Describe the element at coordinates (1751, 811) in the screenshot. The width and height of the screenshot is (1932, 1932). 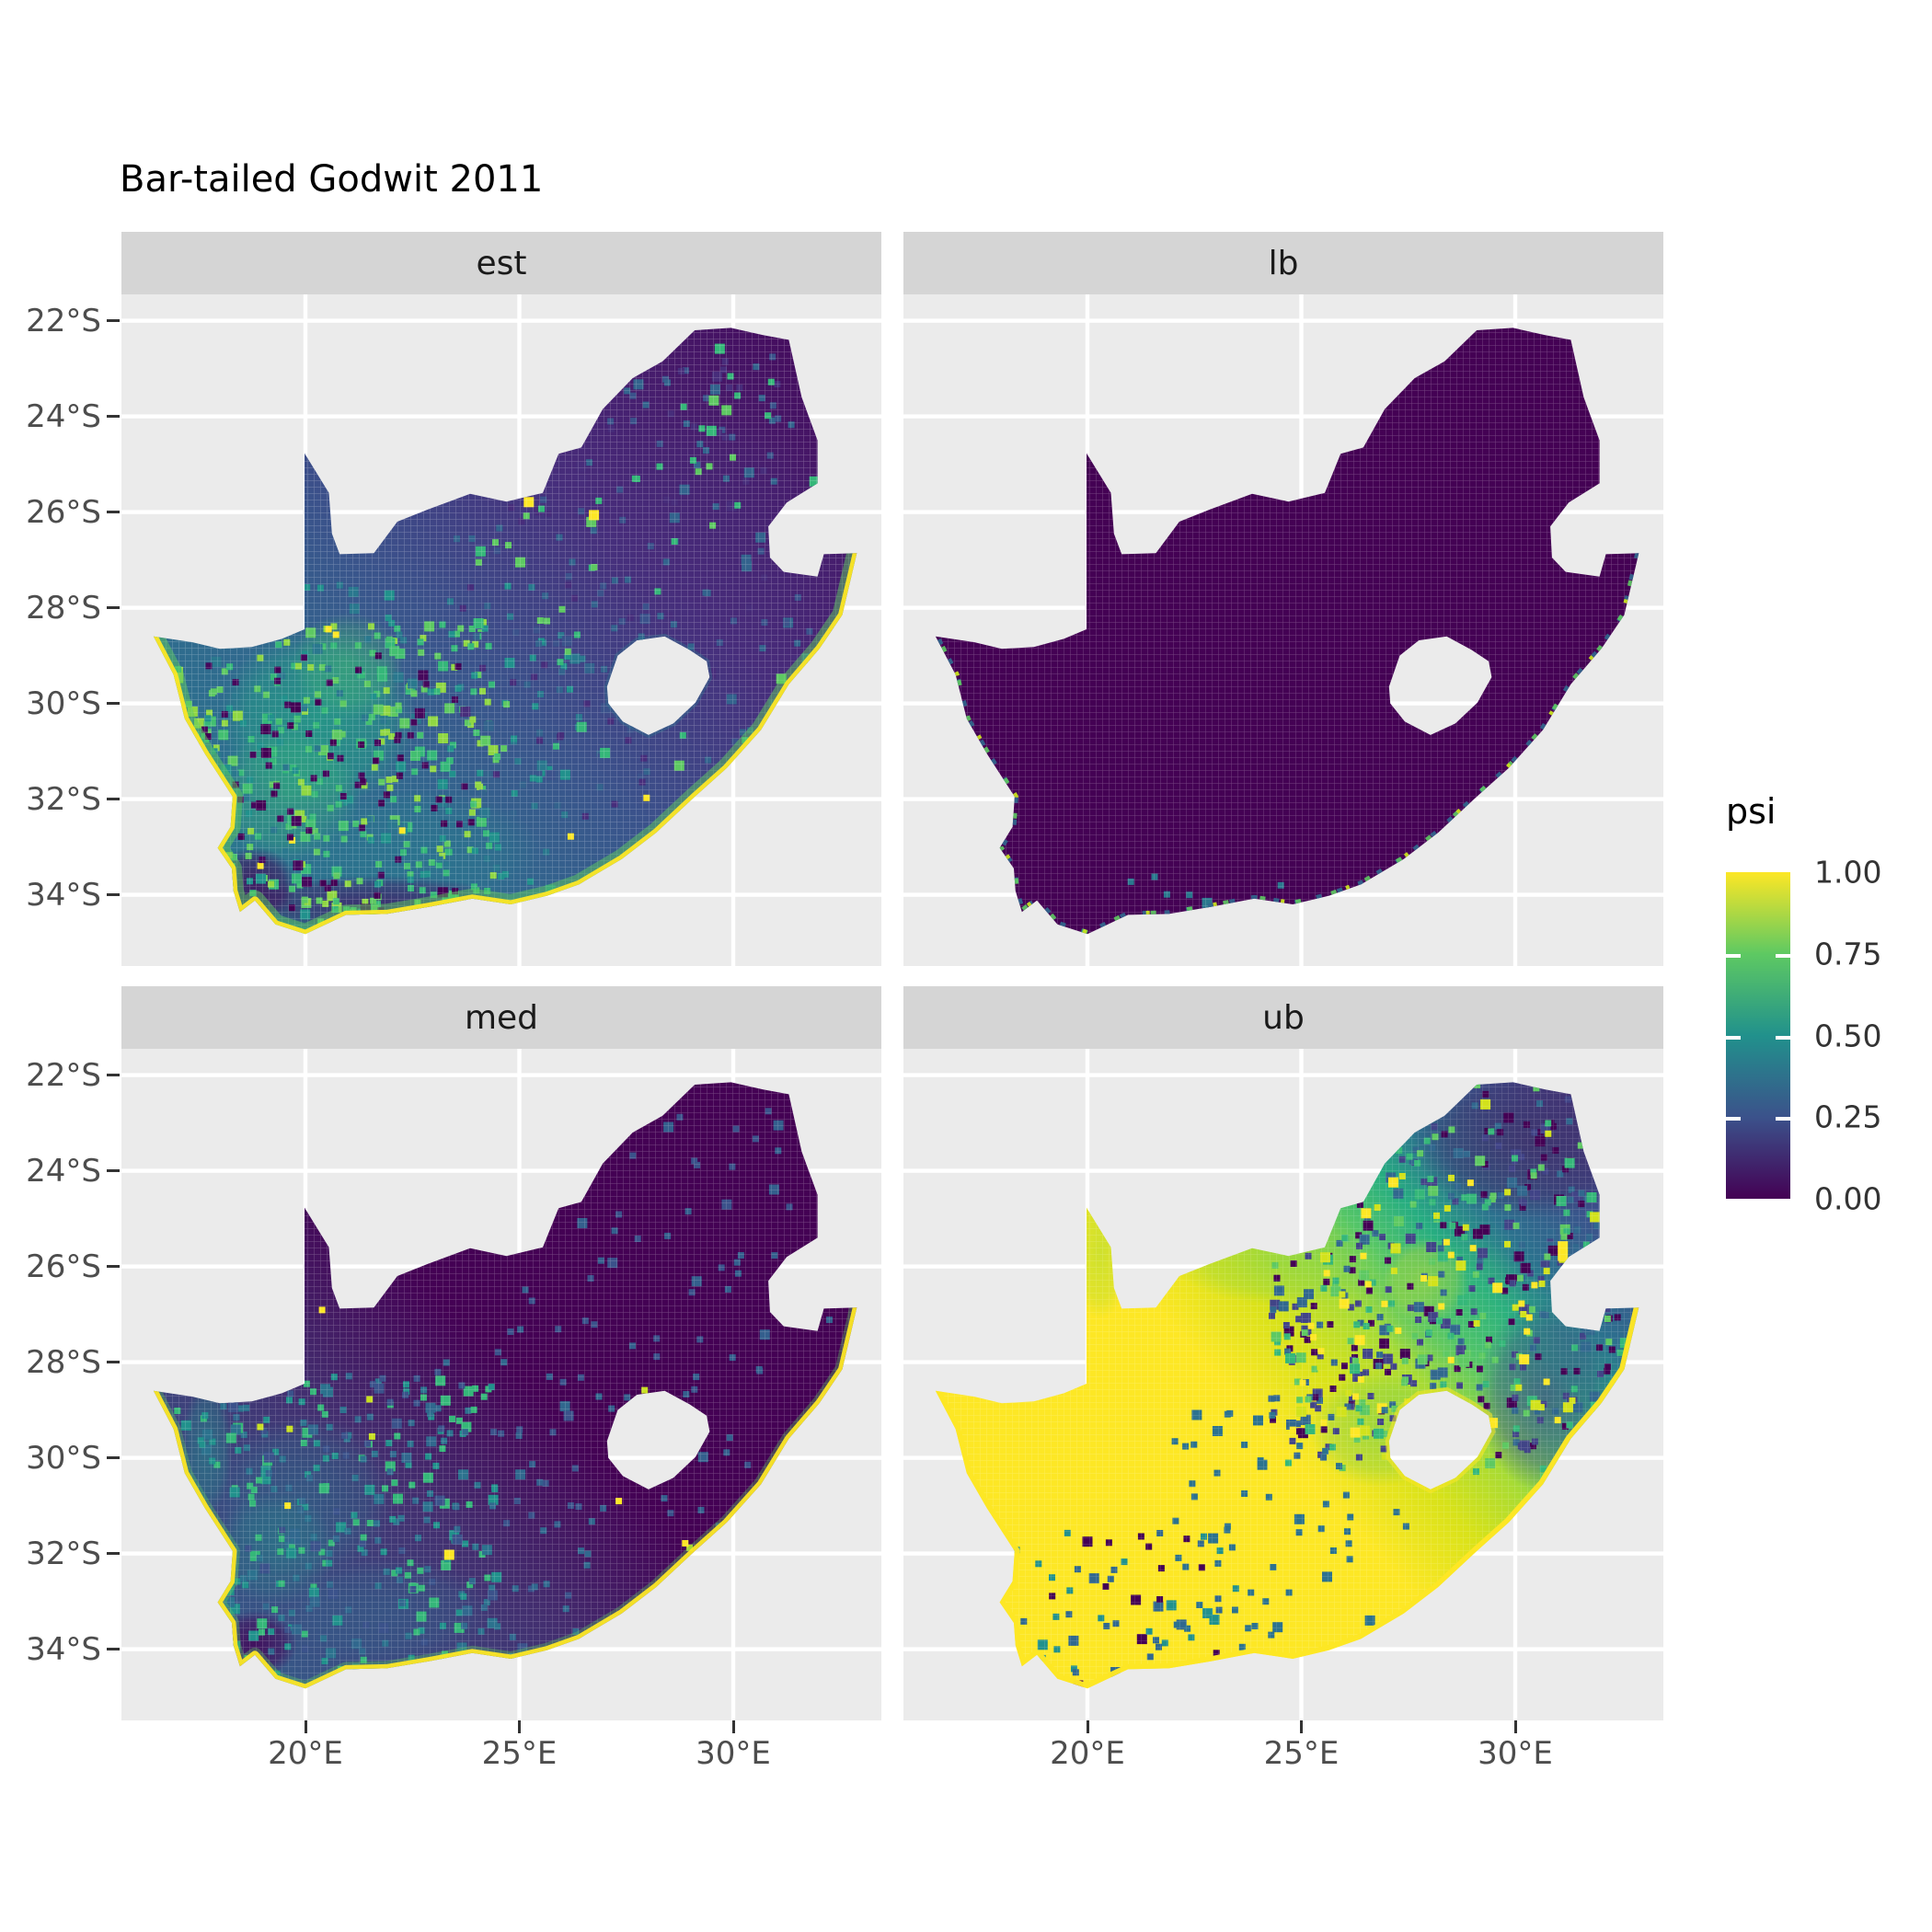
I see `legend-title: psi` at that location.